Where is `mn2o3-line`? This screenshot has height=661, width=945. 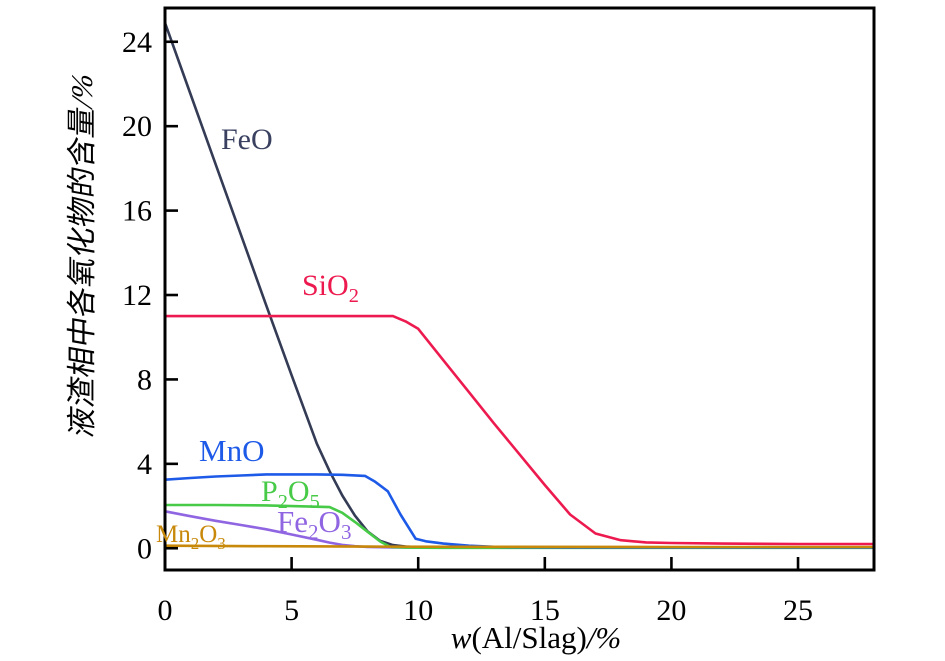
mn2o3-line is located at coordinates (519, 546).